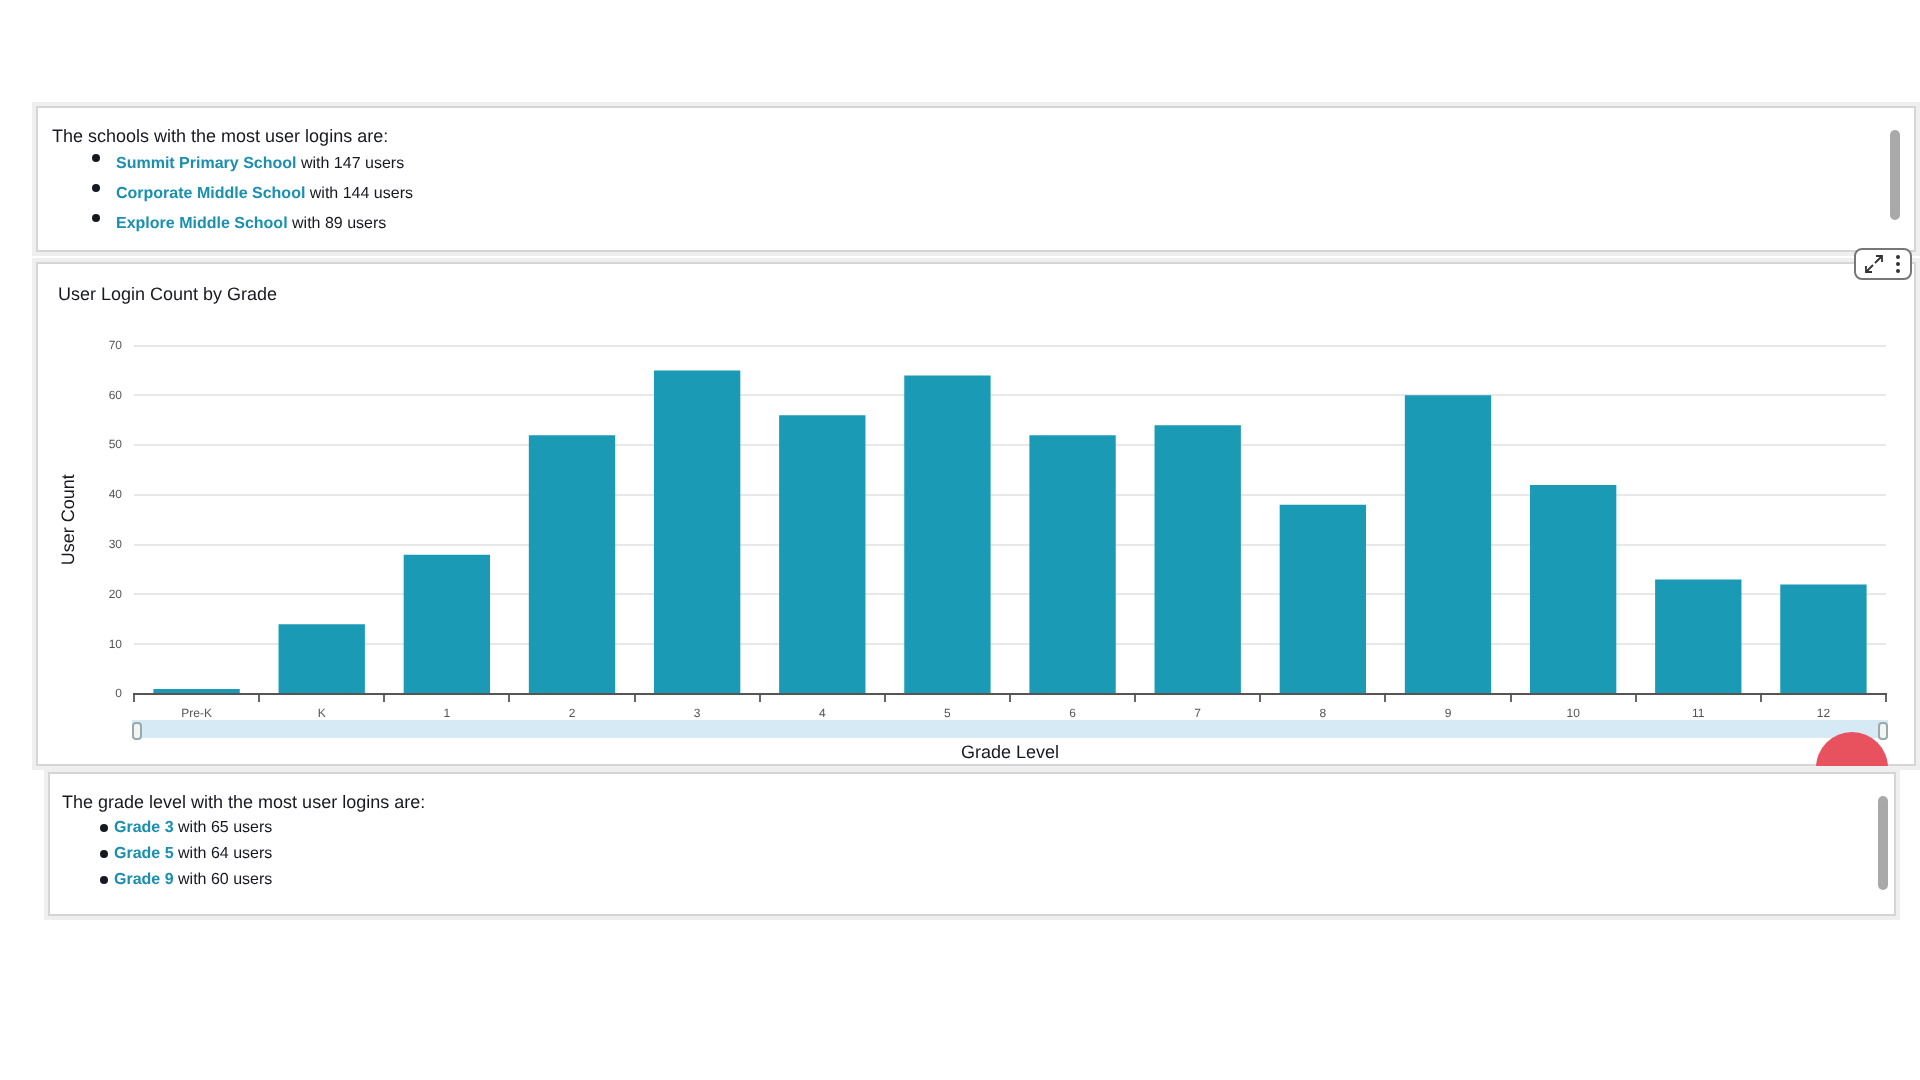 This screenshot has width=1920, height=1080. I want to click on text: Summit Primary School, so click(206, 163).